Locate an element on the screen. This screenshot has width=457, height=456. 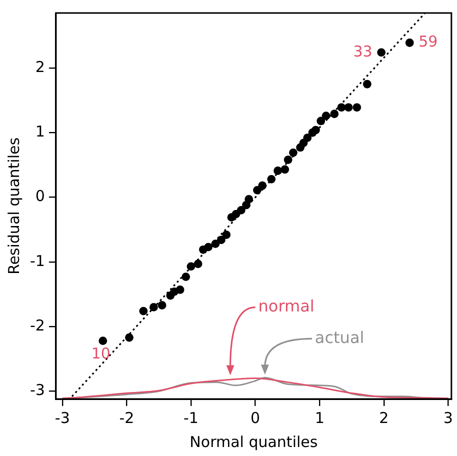
x-tick-label: 1 is located at coordinates (319, 417).